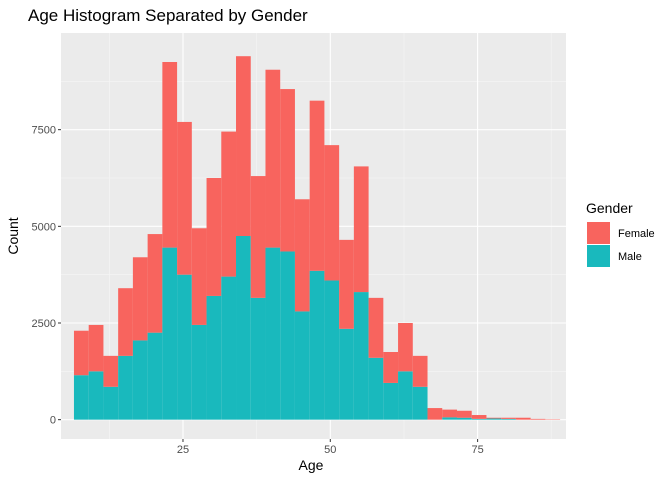 This screenshot has width=672, height=480. Describe the element at coordinates (311, 465) in the screenshot. I see `x-axis-title: Age` at that location.